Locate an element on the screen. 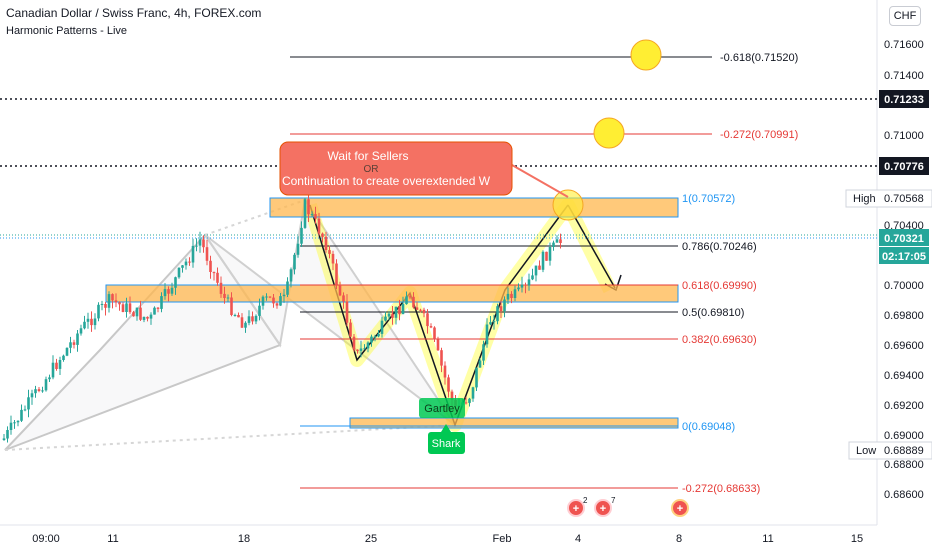 The height and width of the screenshot is (550, 932). target-circle-upper is located at coordinates (646, 55).